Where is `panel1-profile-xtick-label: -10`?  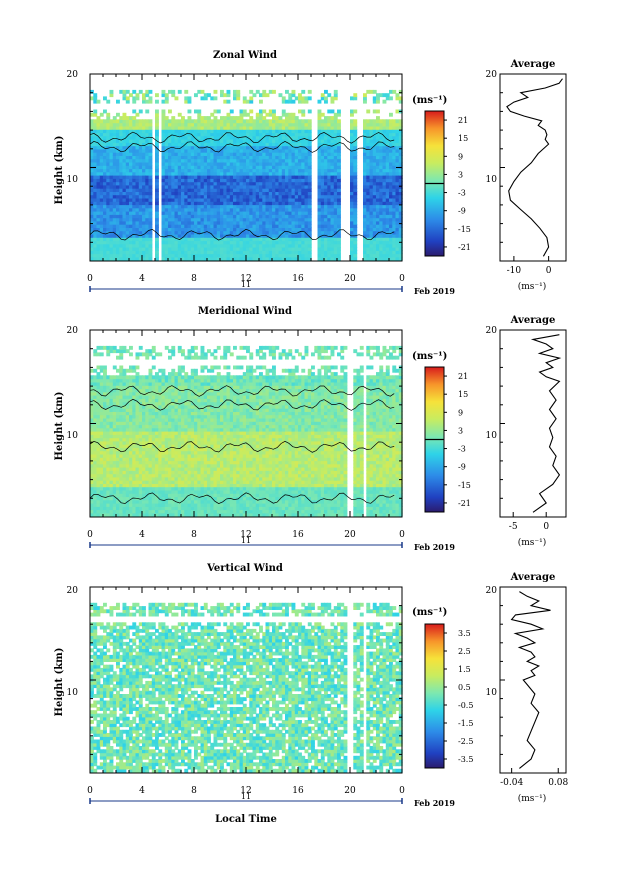 panel1-profile-xtick-label: -10 is located at coordinates (514, 271).